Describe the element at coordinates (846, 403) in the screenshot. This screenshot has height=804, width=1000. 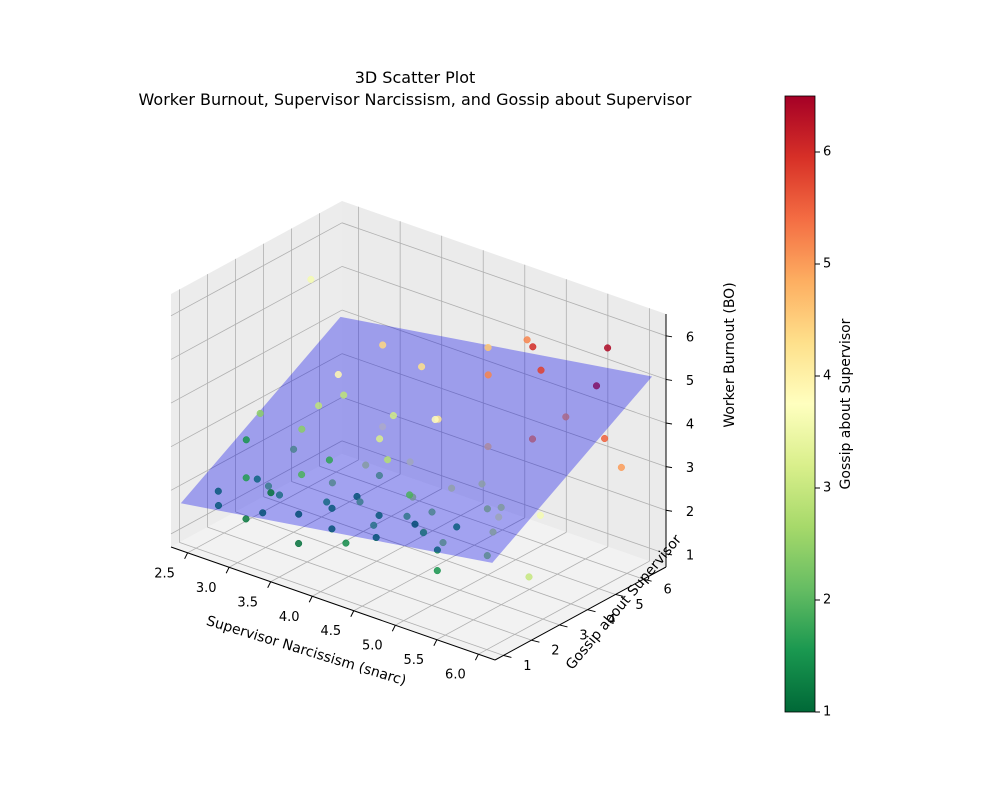
I see `colorbar-label: Gossip about Supervisor` at that location.